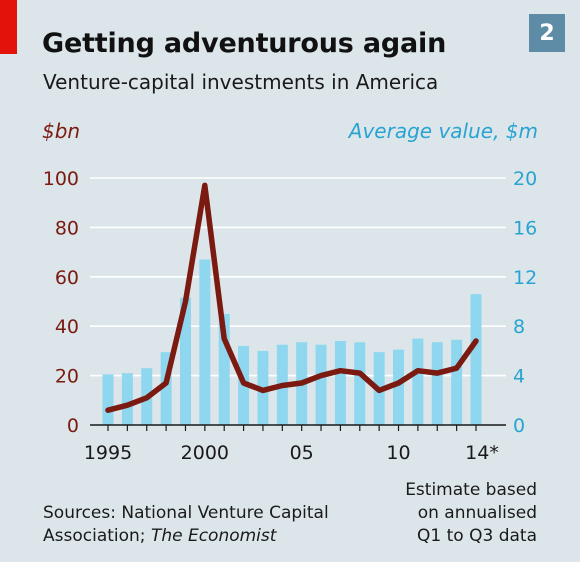  Describe the element at coordinates (166, 388) in the screenshot. I see `bar-1998` at that location.